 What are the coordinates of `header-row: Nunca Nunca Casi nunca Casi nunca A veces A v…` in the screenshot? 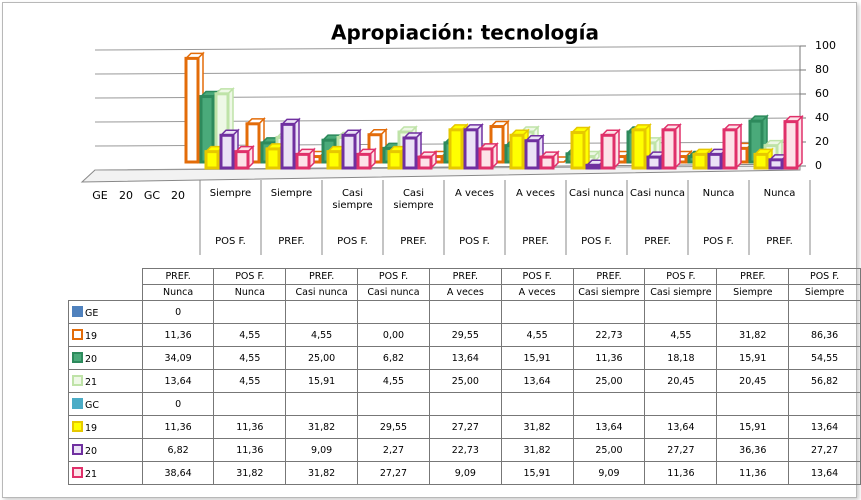 It's located at (465, 292).